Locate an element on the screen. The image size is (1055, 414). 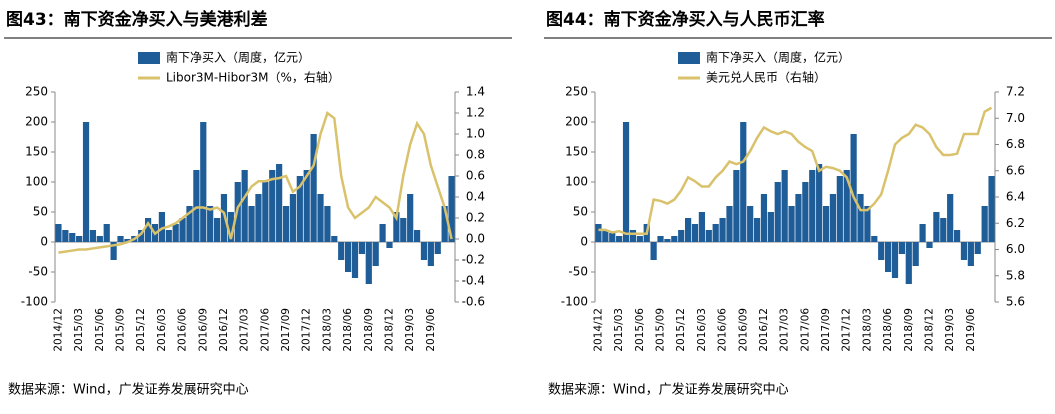
y2-tick-label: 7.0 is located at coordinates (1015, 118).